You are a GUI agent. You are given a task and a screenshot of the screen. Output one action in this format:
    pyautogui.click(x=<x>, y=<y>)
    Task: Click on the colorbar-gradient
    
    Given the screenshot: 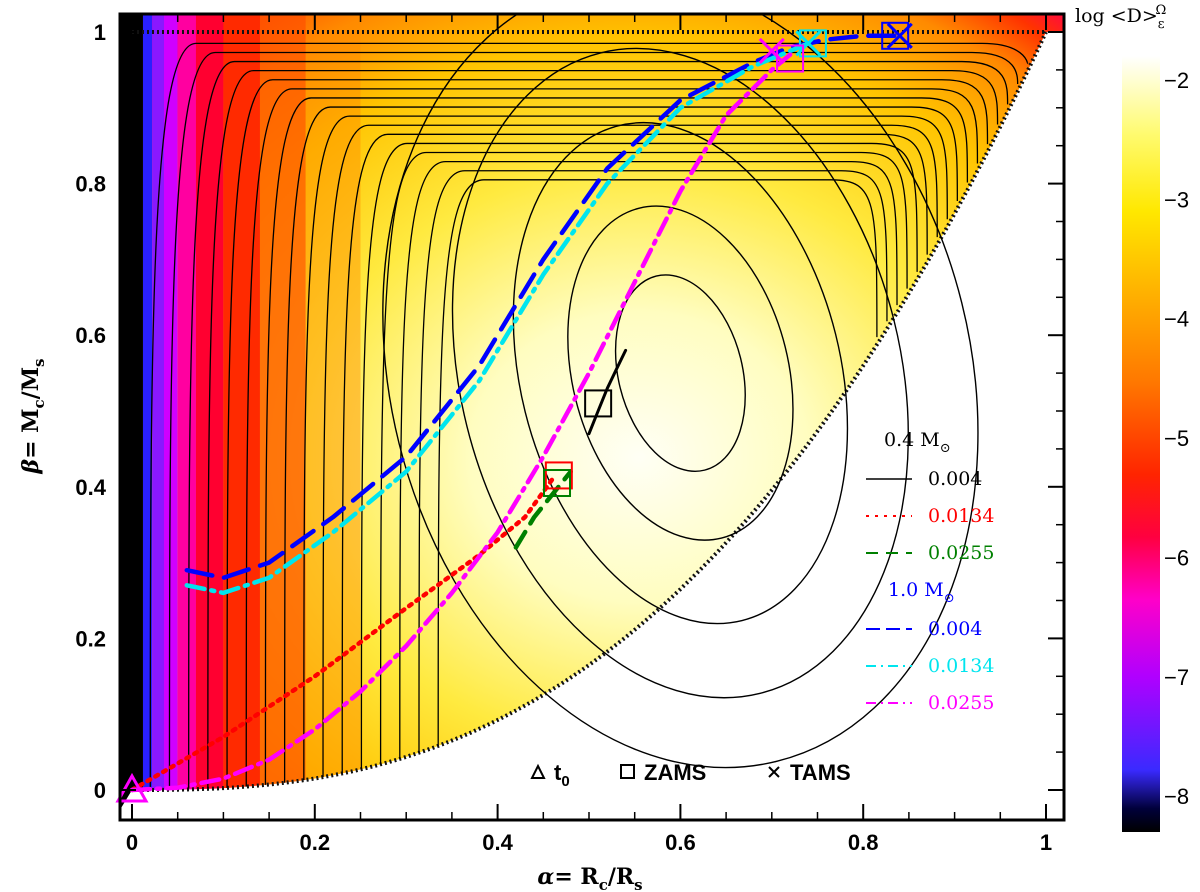 What is the action you would take?
    pyautogui.click(x=1141, y=444)
    